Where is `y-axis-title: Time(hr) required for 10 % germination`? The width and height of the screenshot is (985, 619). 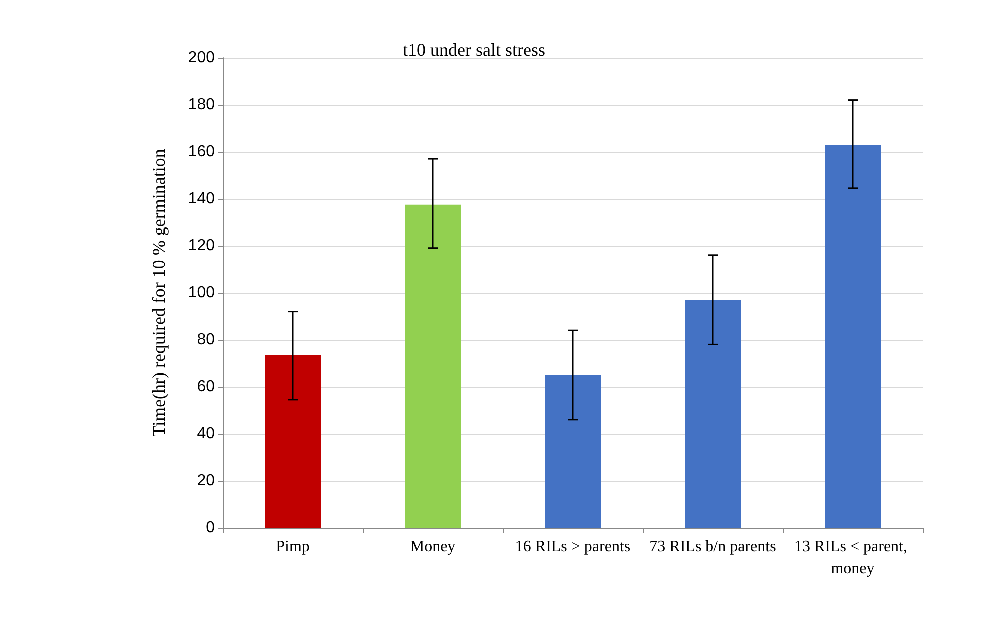 y-axis-title: Time(hr) required for 10 % germination is located at coordinates (159, 293).